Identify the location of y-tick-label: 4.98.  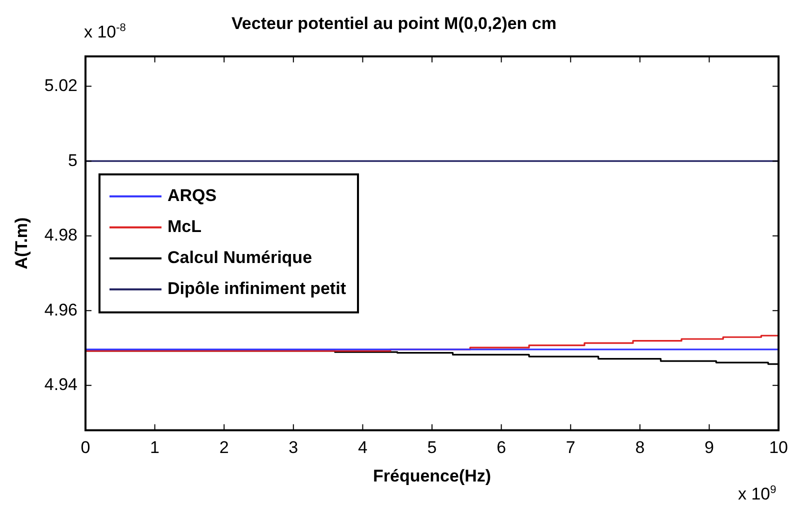
(61, 235).